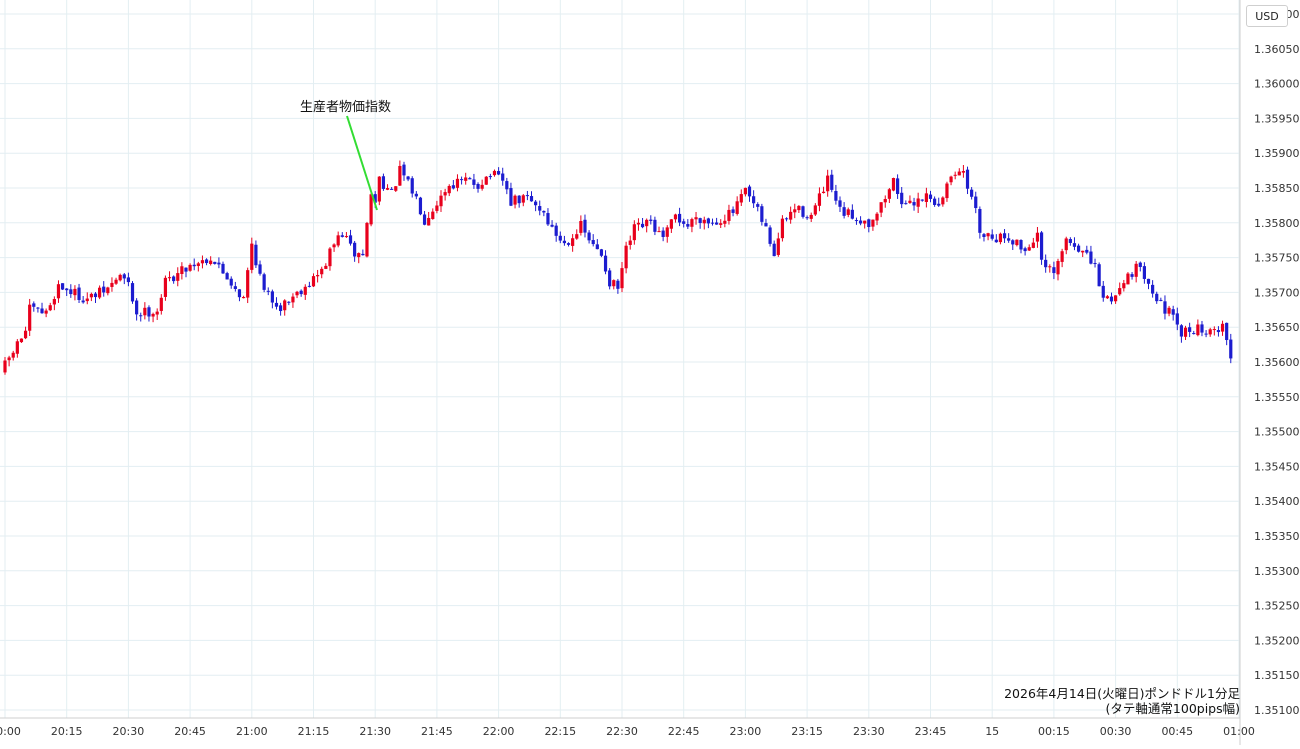 The width and height of the screenshot is (1300, 749). I want to click on caption-line-1: 2026年4月14日(火曜日)ポンドドル1分足, so click(1122, 693).